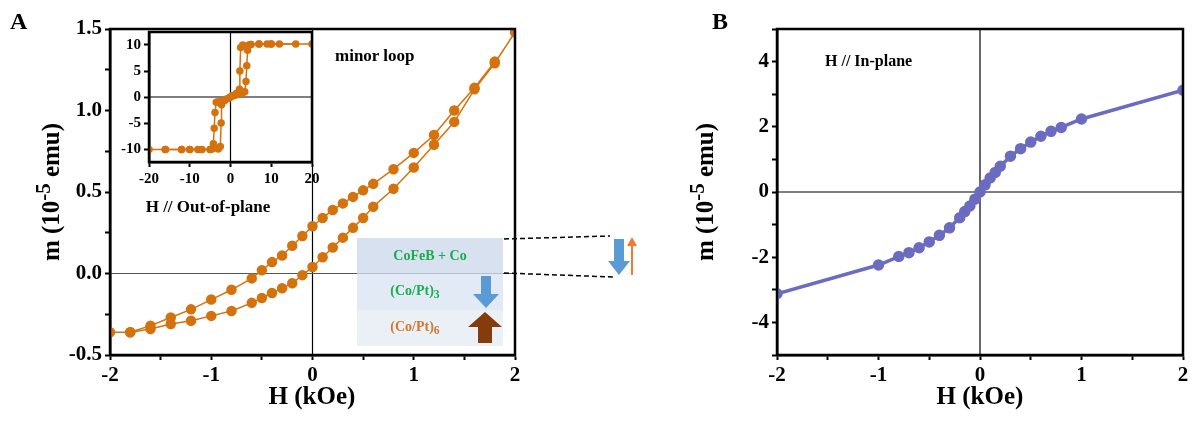 The width and height of the screenshot is (1199, 425). Describe the element at coordinates (88, 271) in the screenshot. I see `y-tick-label: 0.0` at that location.